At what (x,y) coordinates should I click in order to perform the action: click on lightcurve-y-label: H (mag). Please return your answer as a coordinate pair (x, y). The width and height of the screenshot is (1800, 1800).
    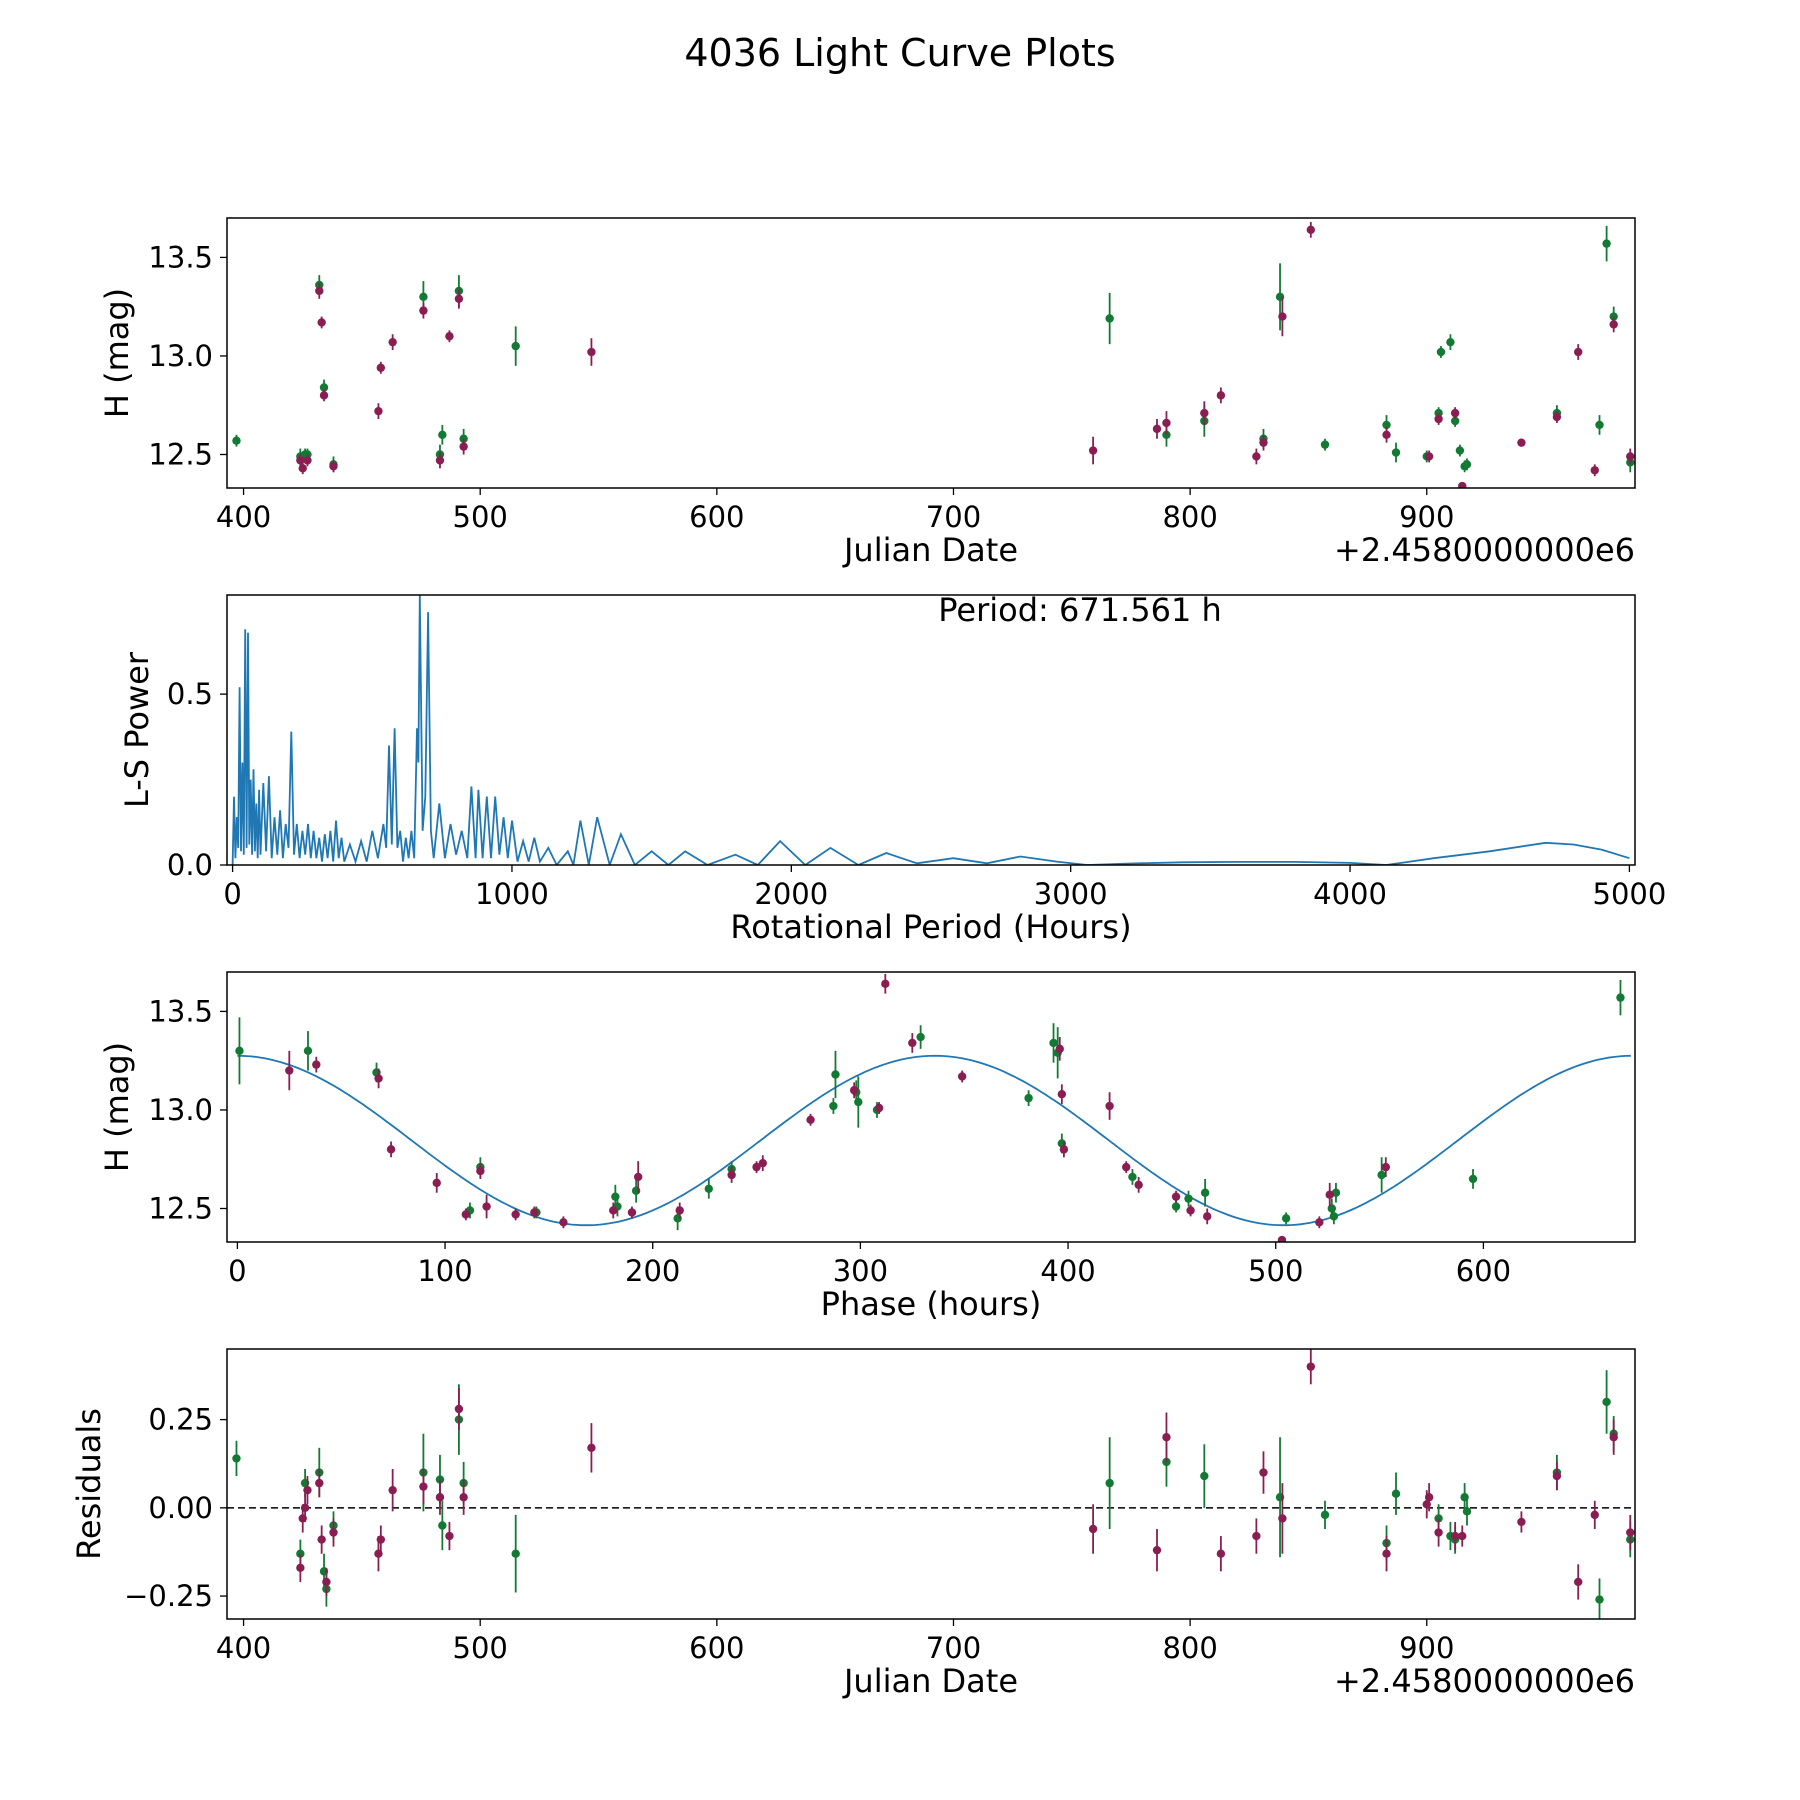
    Looking at the image, I should click on (117, 353).